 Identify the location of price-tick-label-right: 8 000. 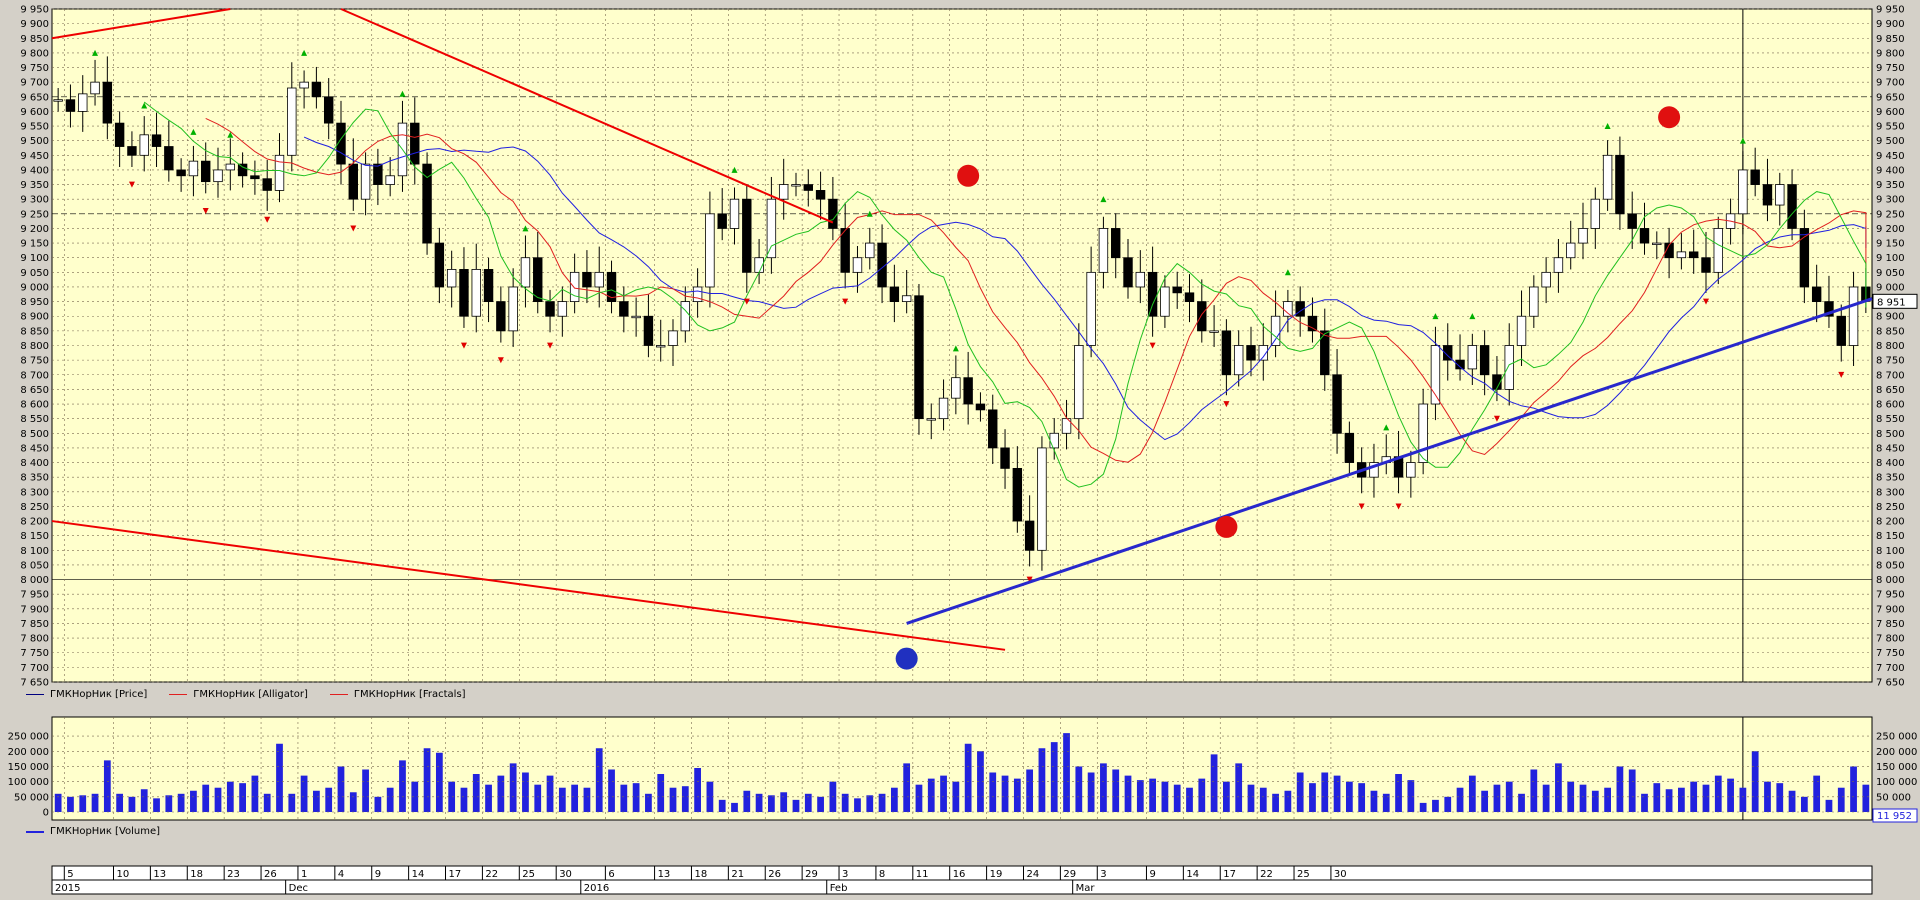
(1890, 580).